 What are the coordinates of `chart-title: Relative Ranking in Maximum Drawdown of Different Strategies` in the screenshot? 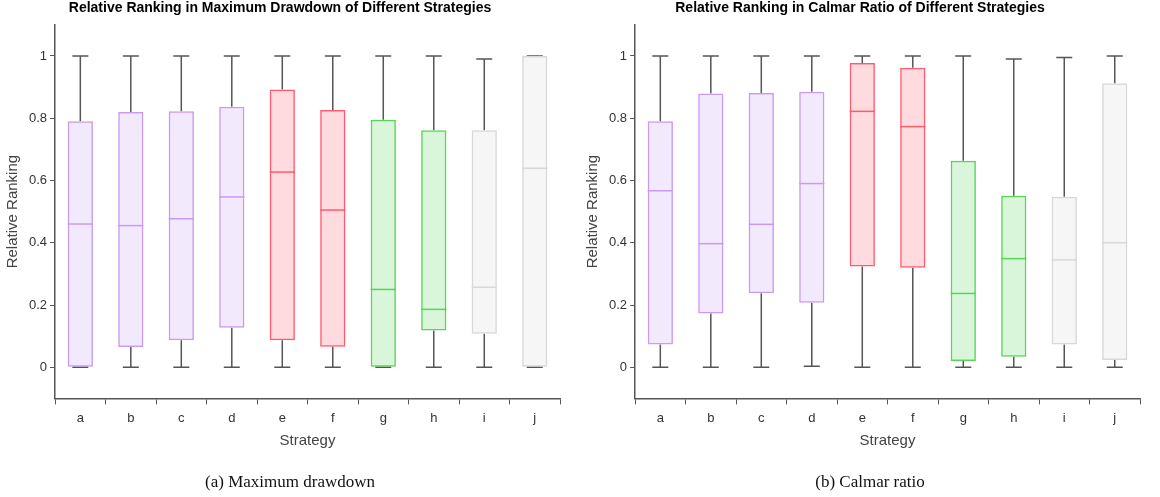 It's located at (280, 8).